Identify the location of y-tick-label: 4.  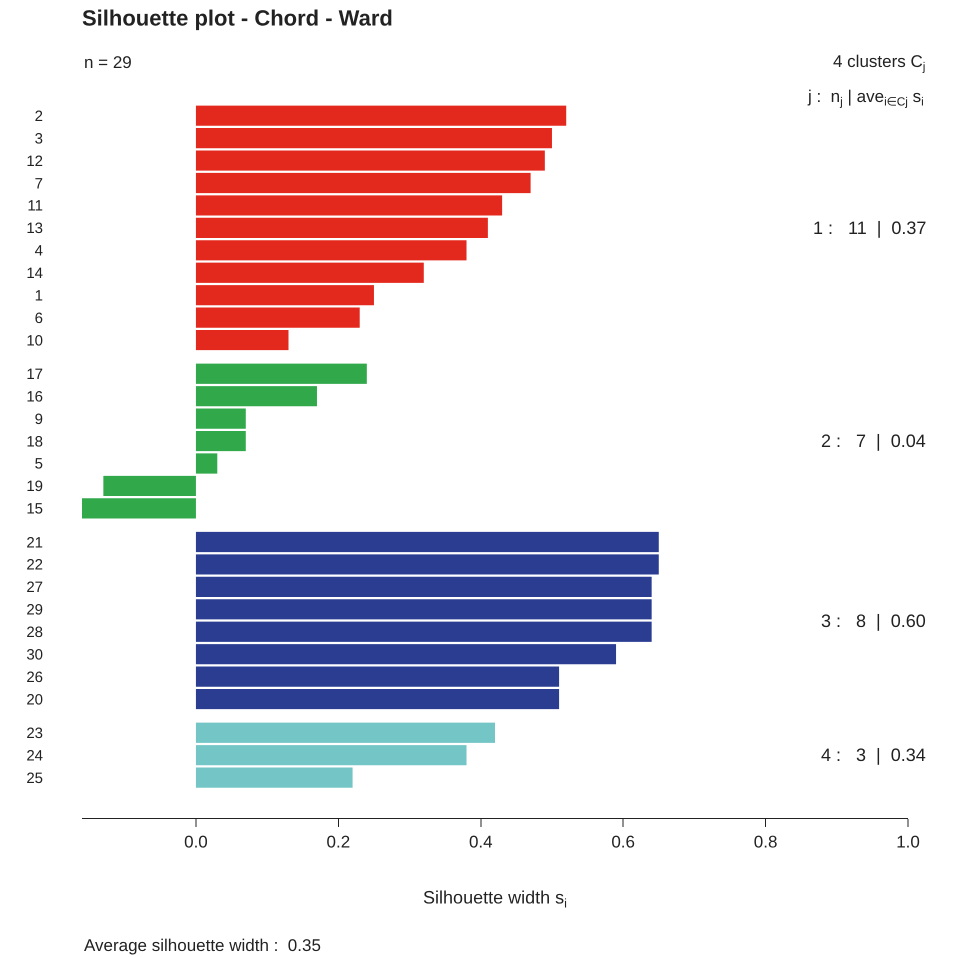
(38, 251).